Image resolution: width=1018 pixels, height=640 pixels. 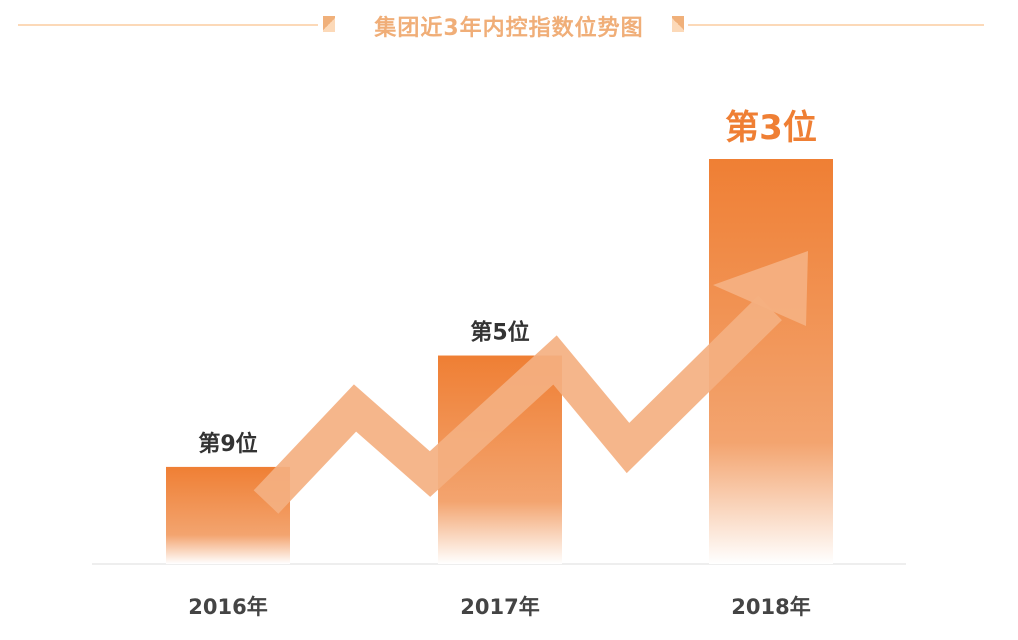 What do you see at coordinates (499, 333) in the screenshot?
I see `value-label: 第5位` at bounding box center [499, 333].